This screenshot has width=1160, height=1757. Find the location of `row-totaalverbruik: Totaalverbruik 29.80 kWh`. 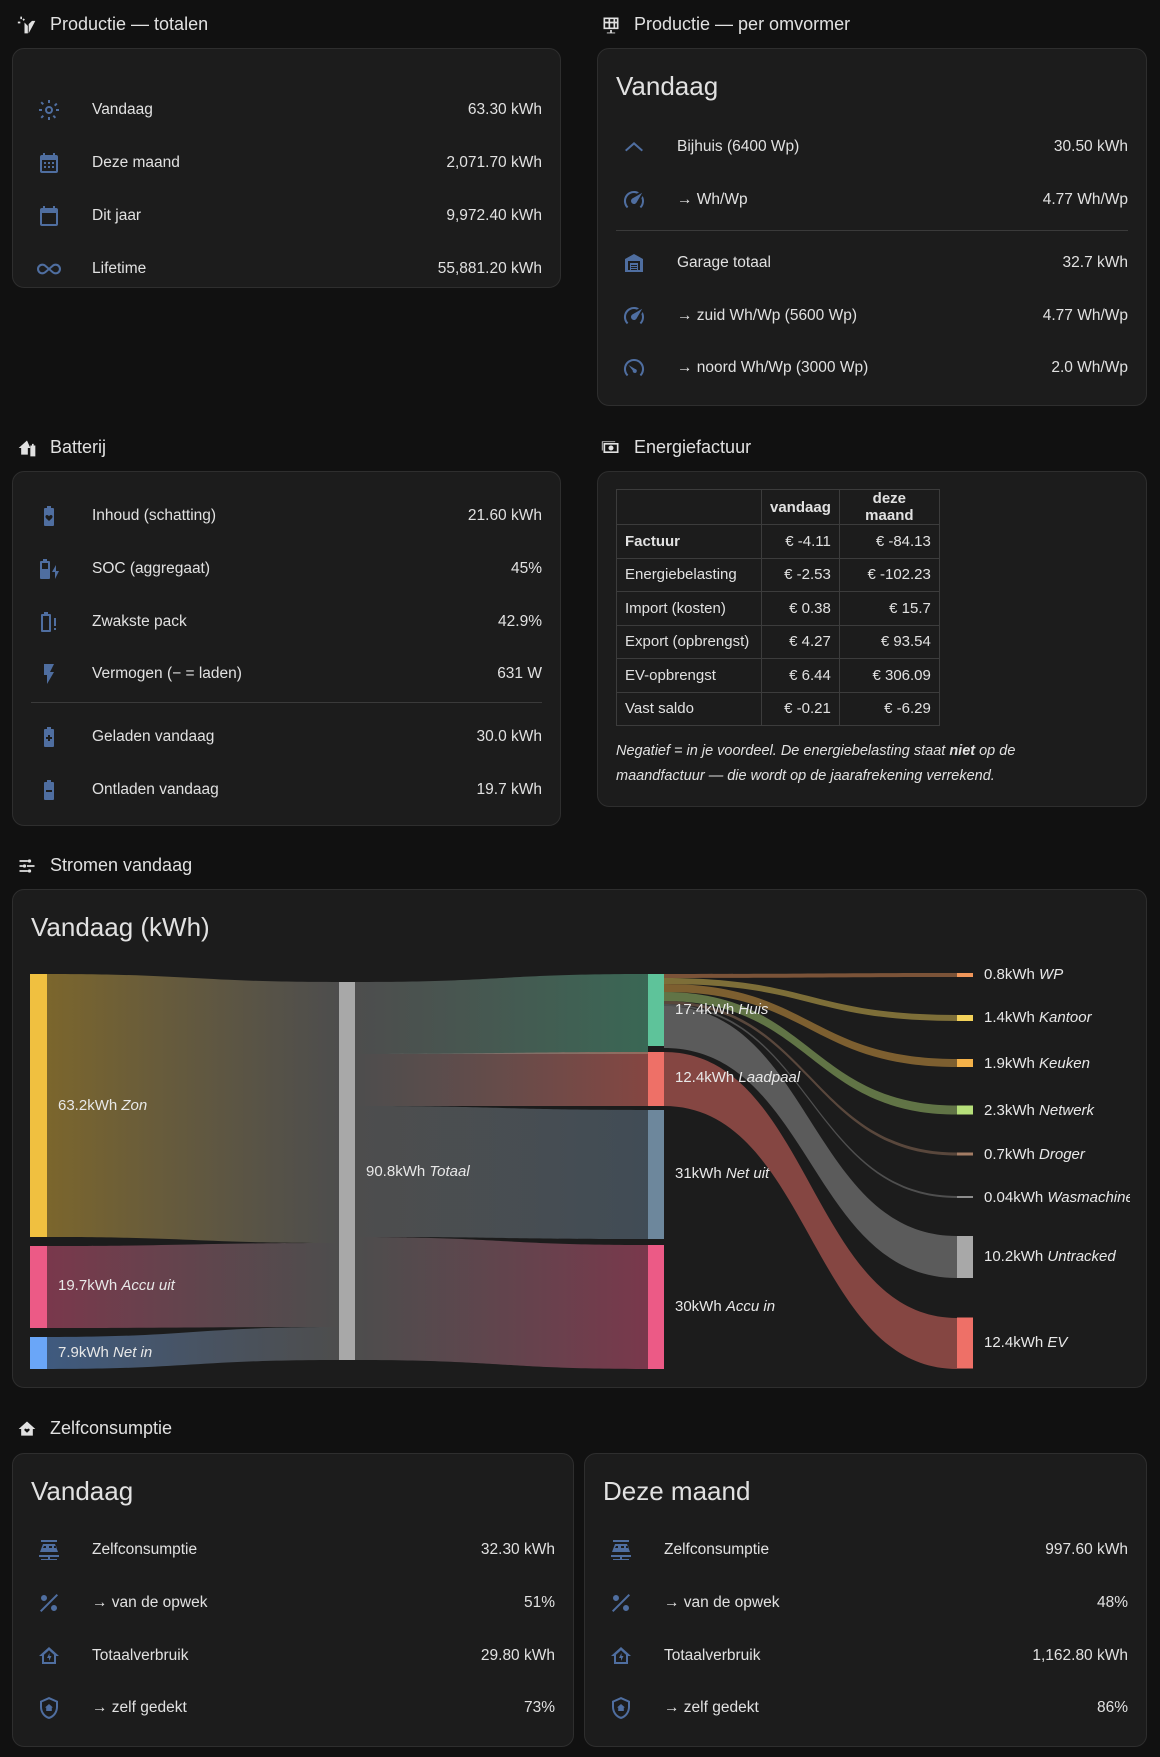

row-totaalverbruik: Totaalverbruik 29.80 kWh is located at coordinates (293, 1655).